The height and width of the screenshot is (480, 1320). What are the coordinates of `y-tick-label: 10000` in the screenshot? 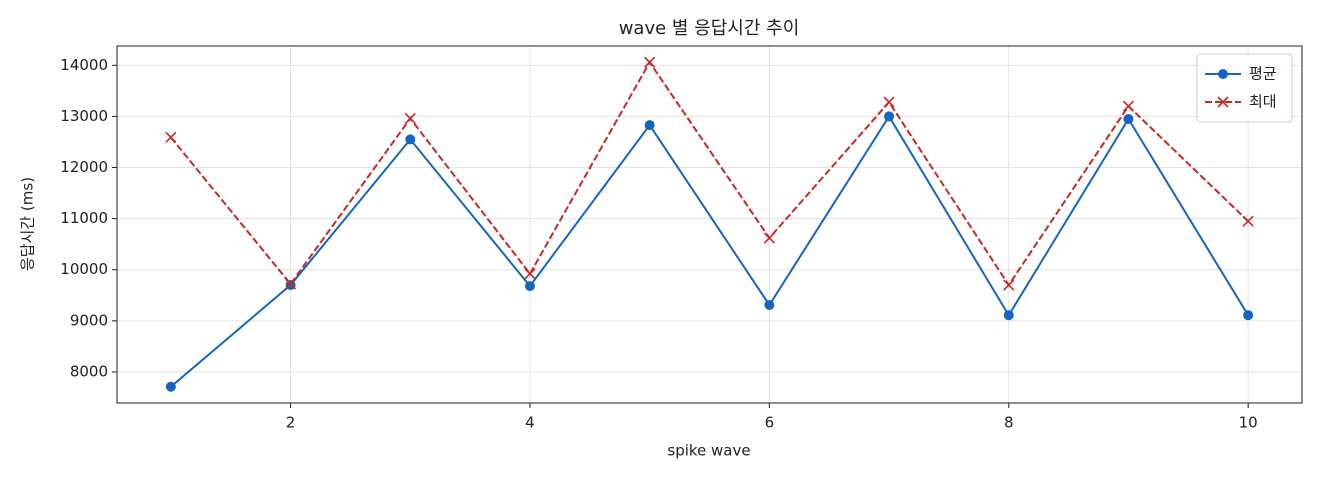 It's located at (84, 269).